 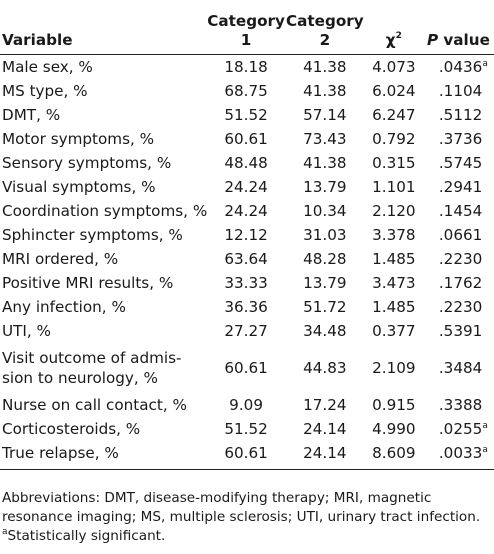 I want to click on row-category-1: 9.09, so click(x=246, y=405).